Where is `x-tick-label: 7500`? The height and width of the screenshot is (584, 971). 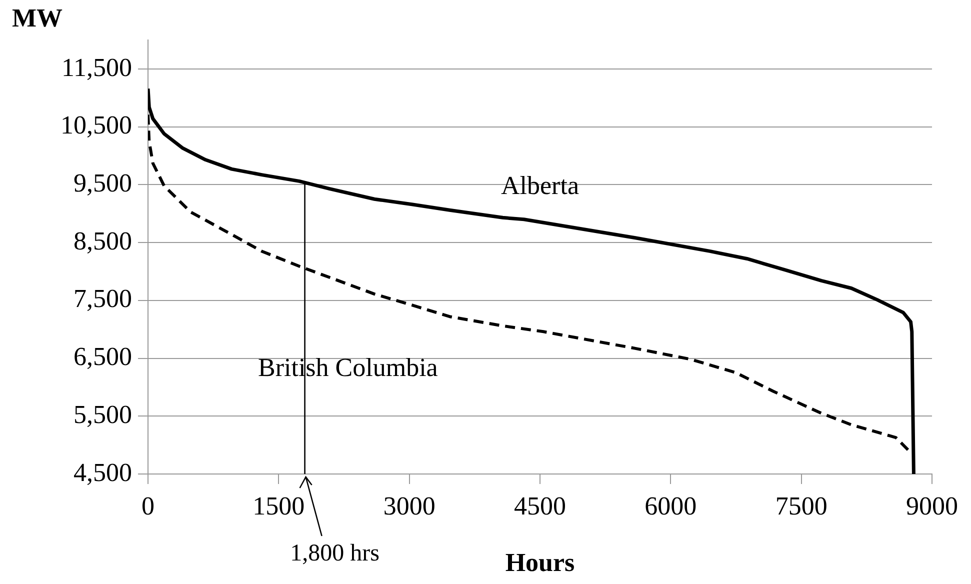 x-tick-label: 7500 is located at coordinates (801, 505).